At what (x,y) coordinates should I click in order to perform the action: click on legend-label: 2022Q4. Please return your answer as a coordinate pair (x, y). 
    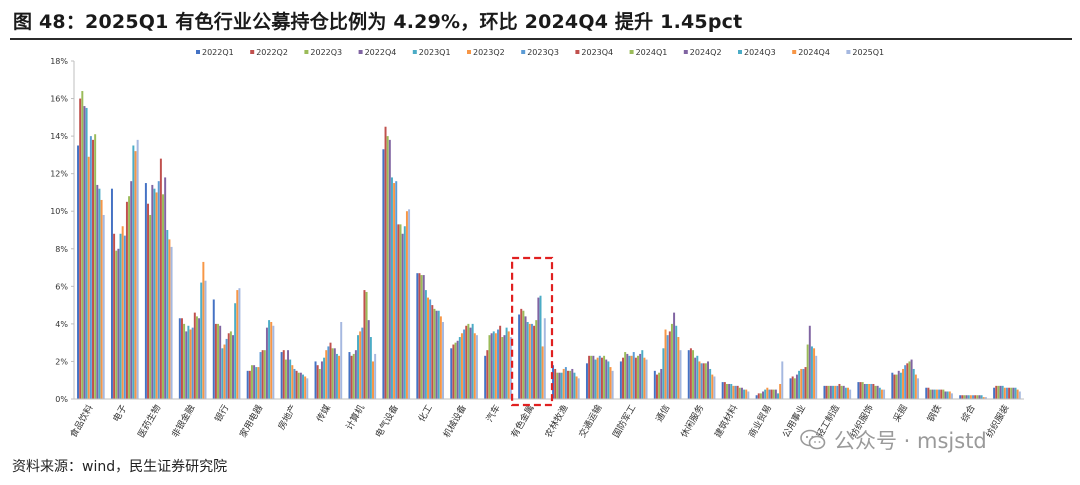
    Looking at the image, I should click on (381, 52).